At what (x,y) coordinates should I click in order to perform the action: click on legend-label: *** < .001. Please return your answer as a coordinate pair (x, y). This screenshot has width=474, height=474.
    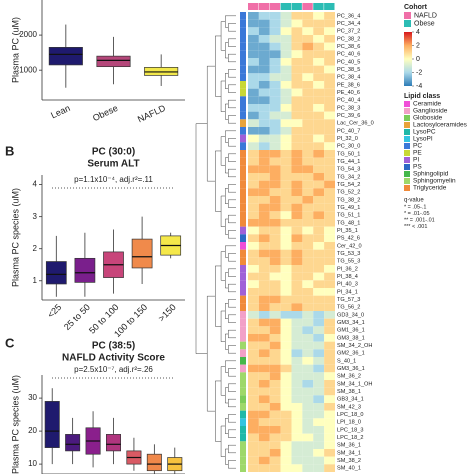
    Looking at the image, I should click on (415, 227).